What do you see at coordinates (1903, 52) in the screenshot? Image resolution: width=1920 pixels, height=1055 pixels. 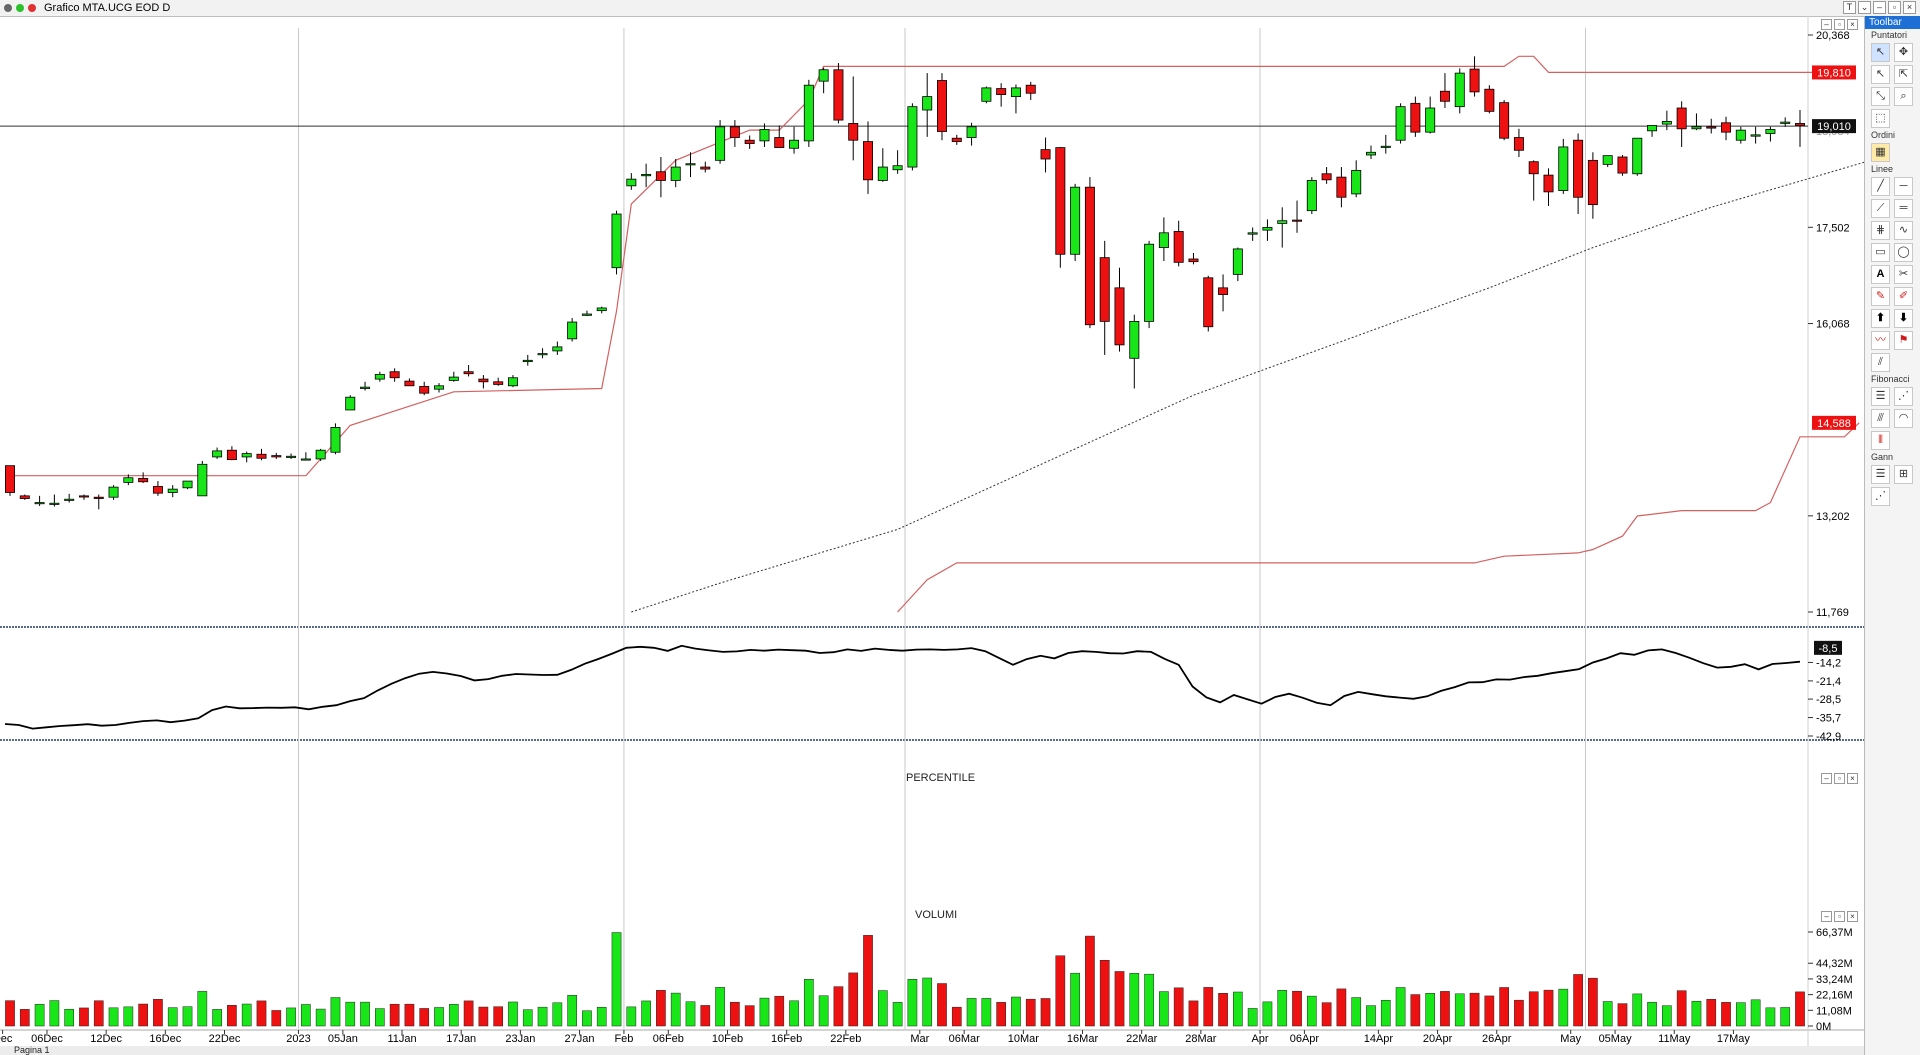 I see `crosshair-pointer-icon: ✥` at bounding box center [1903, 52].